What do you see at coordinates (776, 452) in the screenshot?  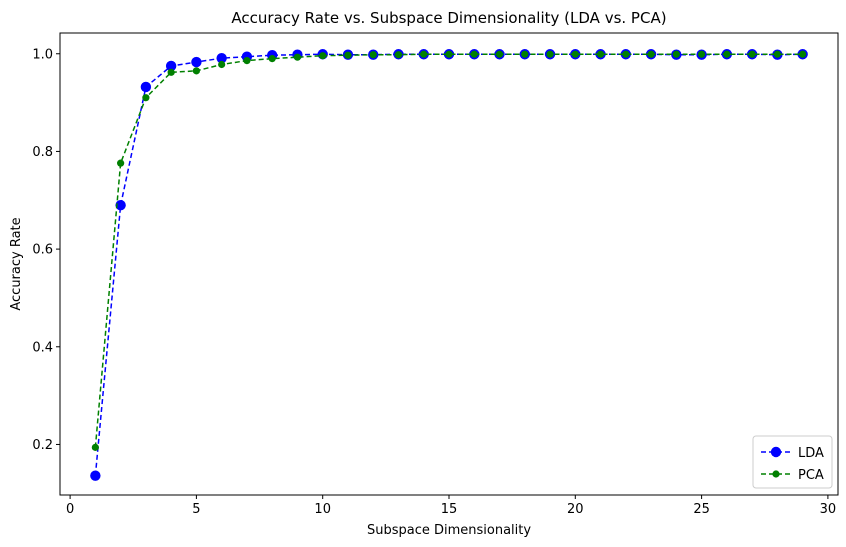 I see `legend-marker-lda` at bounding box center [776, 452].